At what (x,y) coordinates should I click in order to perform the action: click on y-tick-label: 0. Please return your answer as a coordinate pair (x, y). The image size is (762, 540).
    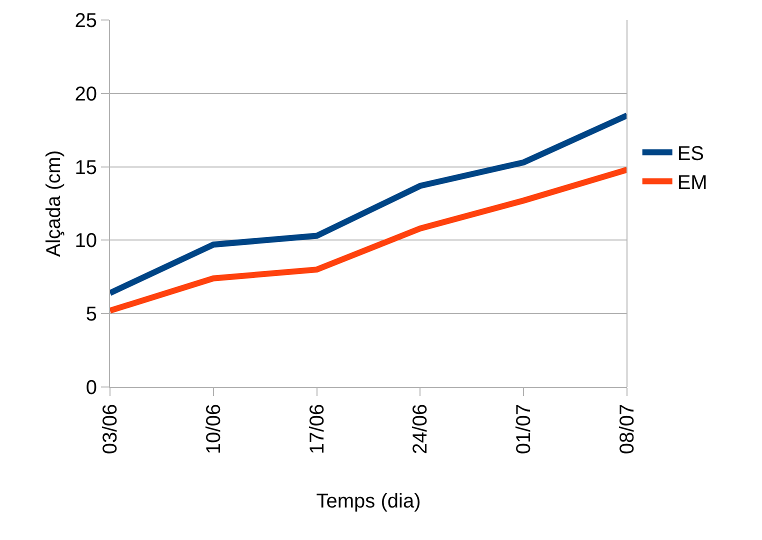
    Looking at the image, I should click on (91, 388).